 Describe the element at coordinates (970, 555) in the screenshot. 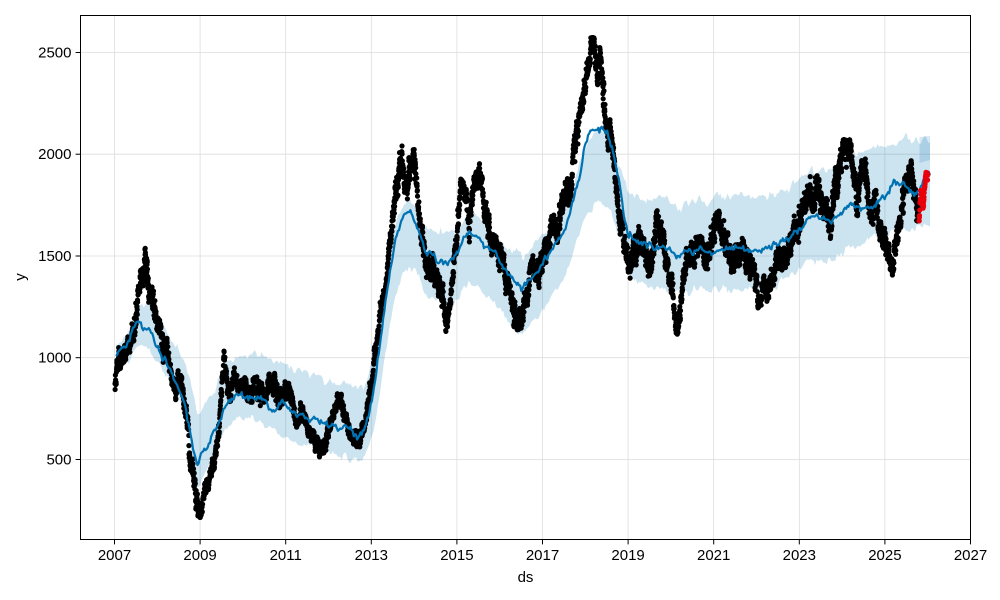

I see `svg-text: 2027` at that location.